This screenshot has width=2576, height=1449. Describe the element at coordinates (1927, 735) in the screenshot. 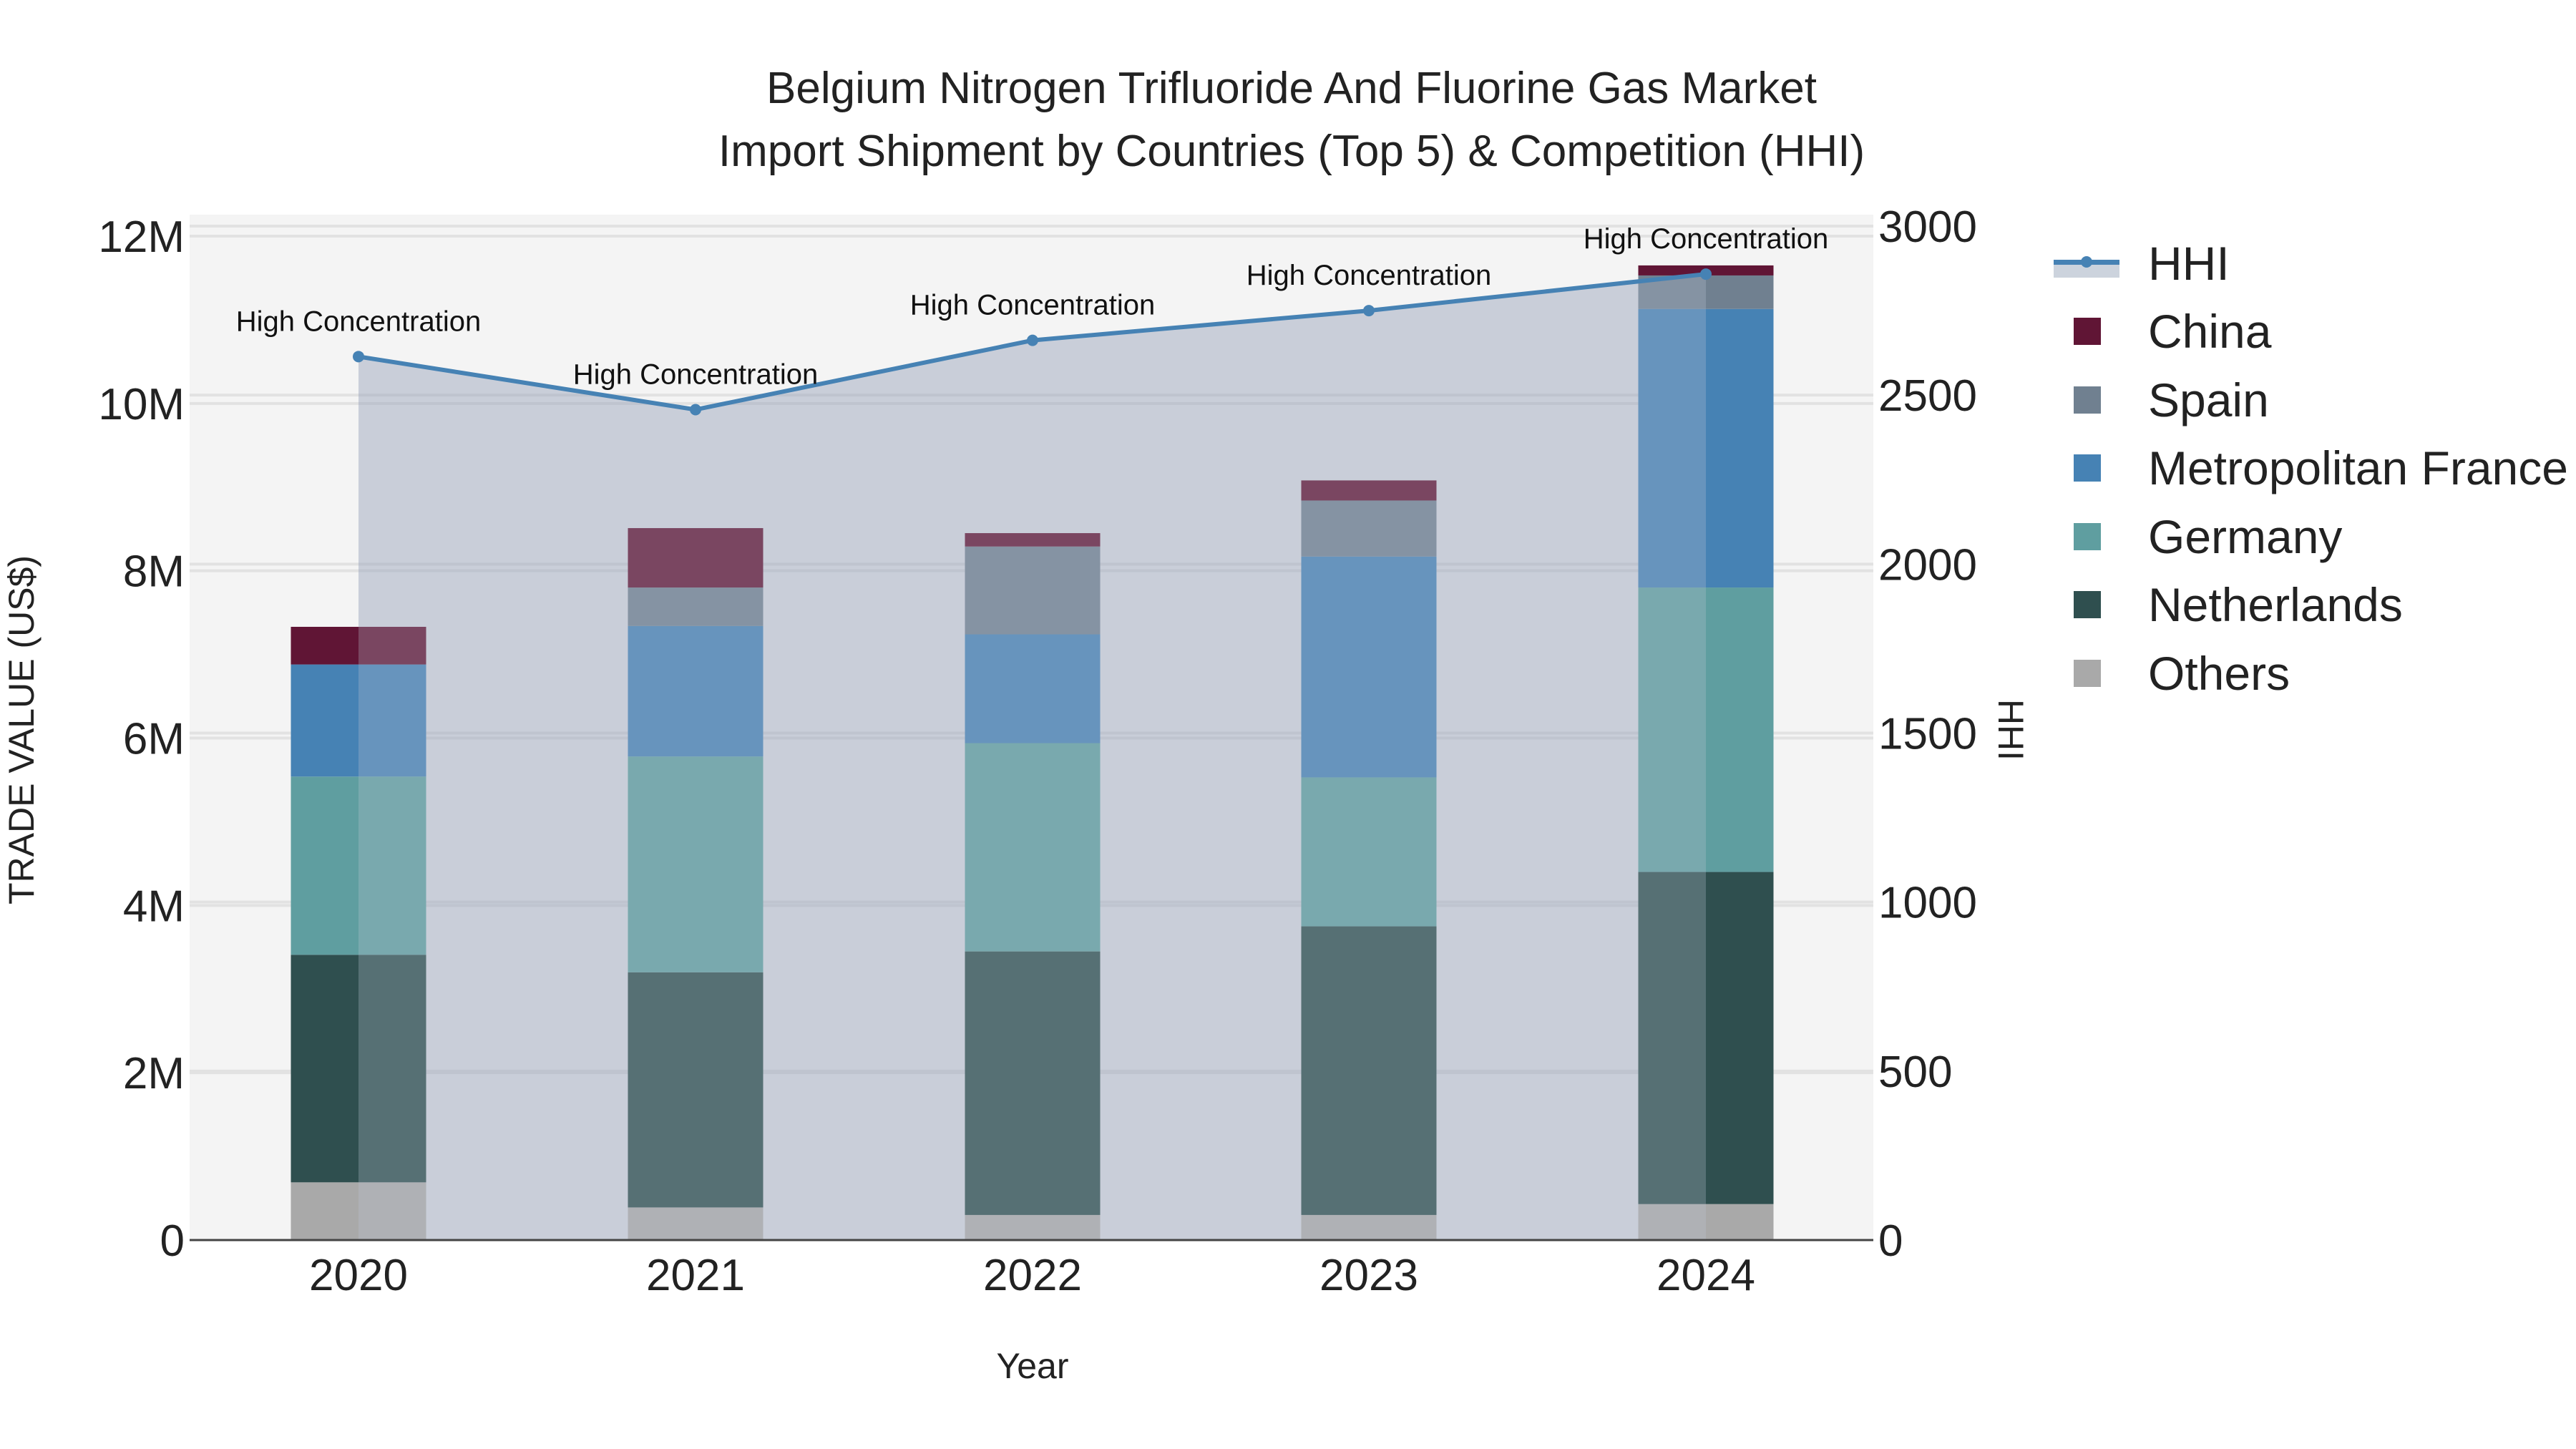

I see `y2-tick-label: 1500` at that location.